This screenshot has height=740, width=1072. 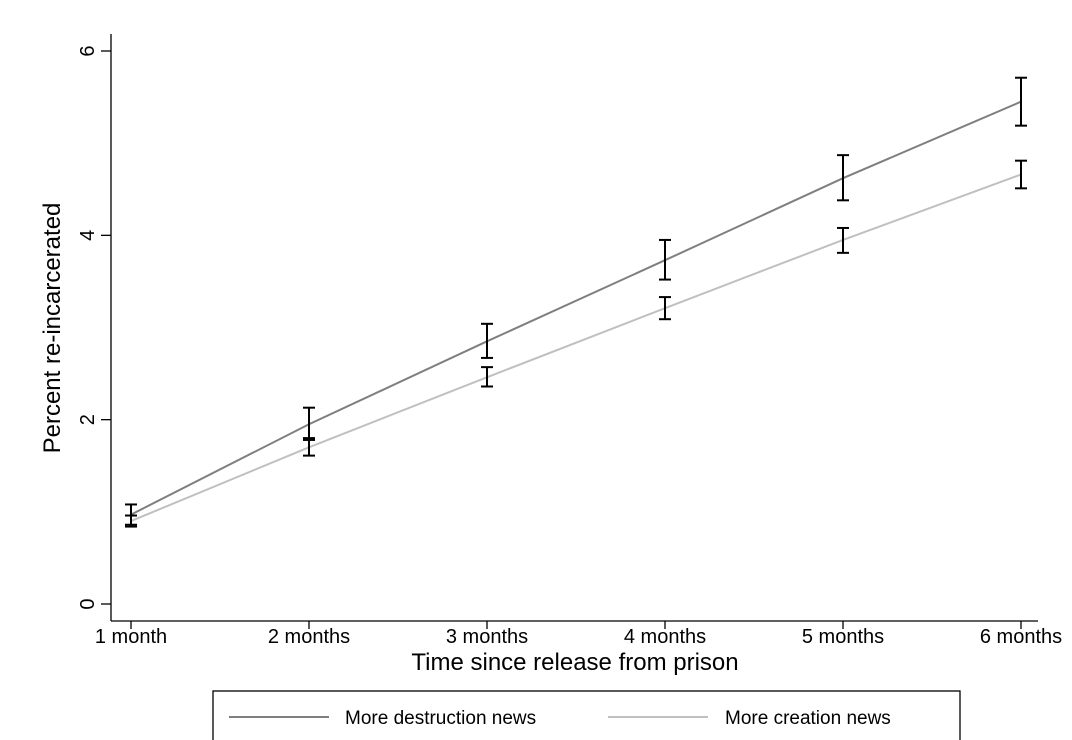 I want to click on legend-box, so click(x=586, y=715).